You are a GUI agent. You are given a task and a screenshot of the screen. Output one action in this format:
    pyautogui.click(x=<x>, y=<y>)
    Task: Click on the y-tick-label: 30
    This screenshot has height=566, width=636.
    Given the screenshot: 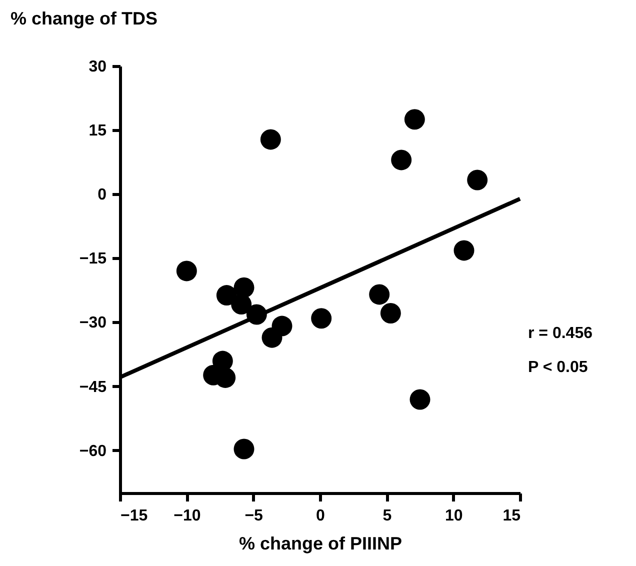 What is the action you would take?
    pyautogui.click(x=97, y=67)
    